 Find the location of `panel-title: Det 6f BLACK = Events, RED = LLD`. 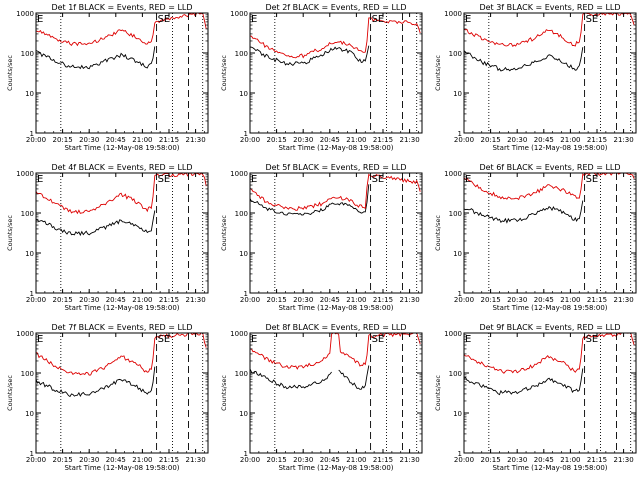

panel-title: Det 6f BLACK = Events, RED = LLD is located at coordinates (549, 167).